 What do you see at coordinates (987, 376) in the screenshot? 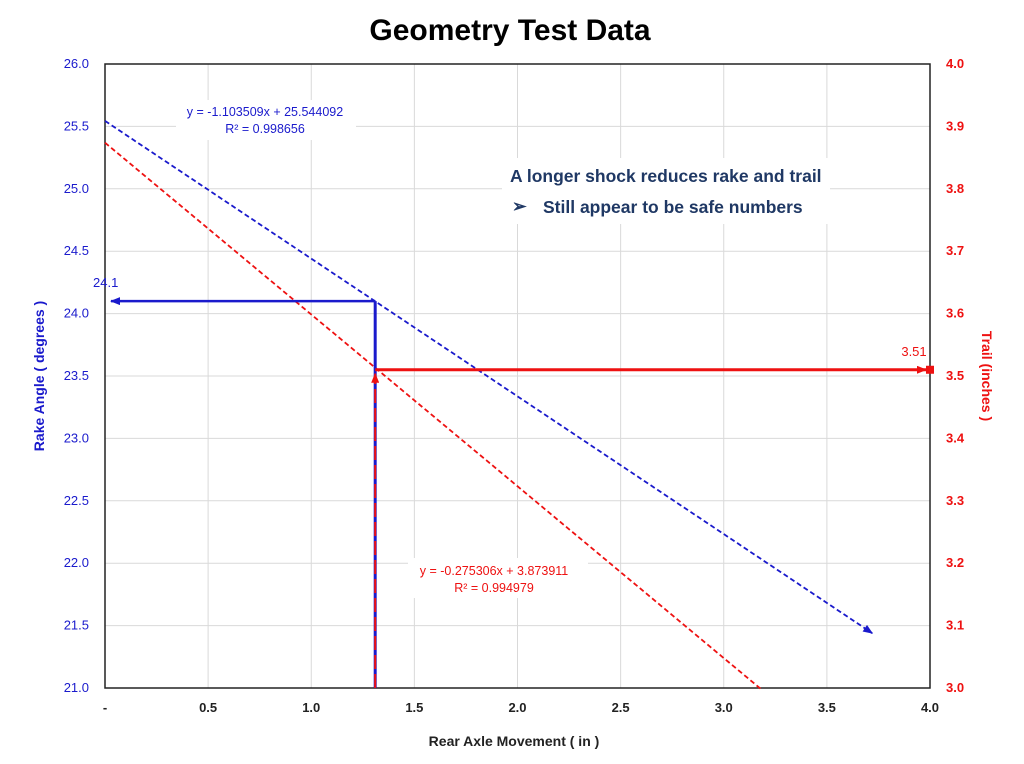
I see `y-axis-right-label: Trail (inches )` at bounding box center [987, 376].